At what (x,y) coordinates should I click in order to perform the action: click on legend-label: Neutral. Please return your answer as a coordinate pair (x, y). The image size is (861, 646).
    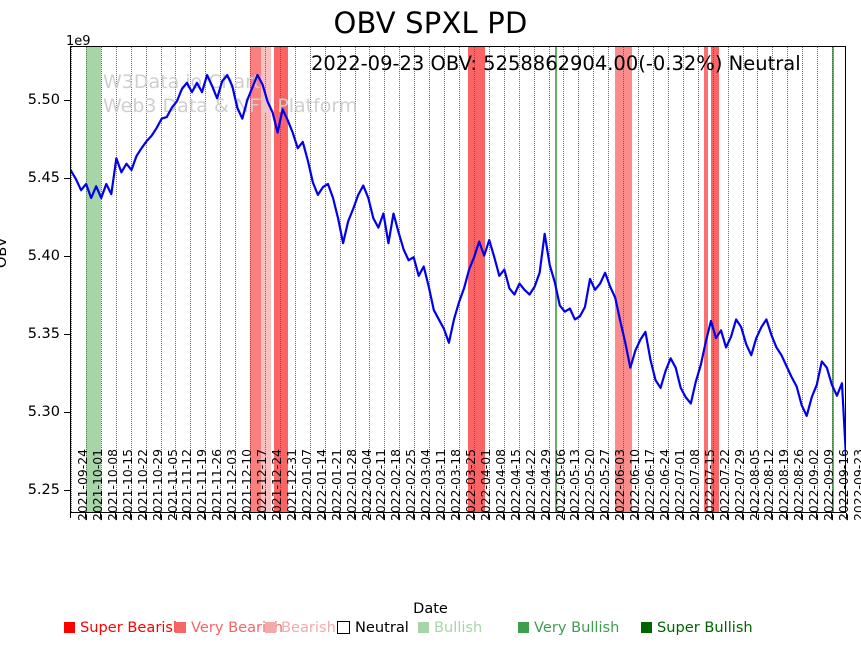
    Looking at the image, I should click on (382, 627).